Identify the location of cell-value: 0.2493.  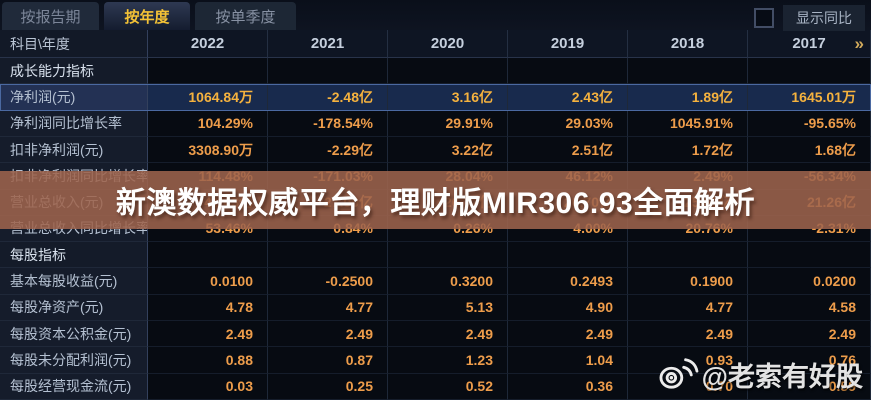
(568, 281).